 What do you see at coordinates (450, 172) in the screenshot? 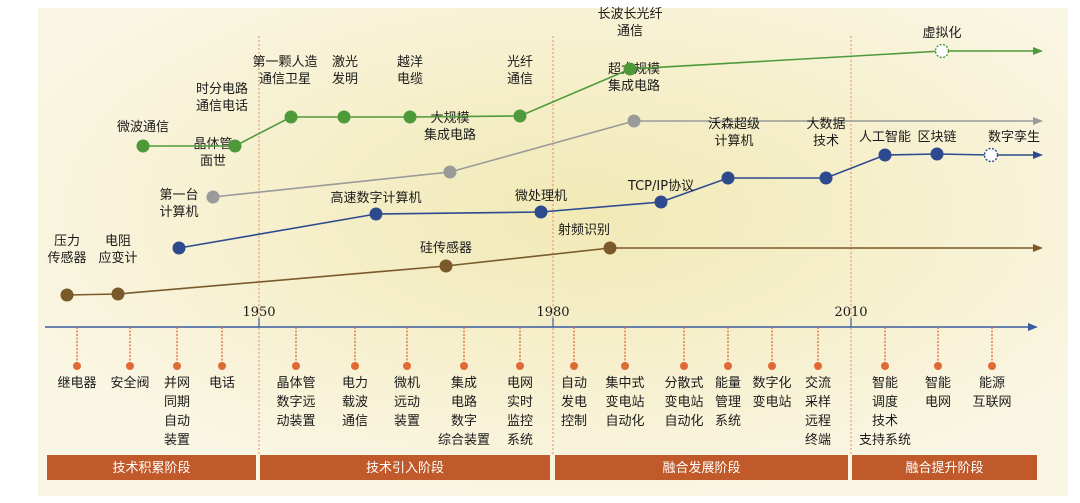
I see `milestone-node-daguimo` at bounding box center [450, 172].